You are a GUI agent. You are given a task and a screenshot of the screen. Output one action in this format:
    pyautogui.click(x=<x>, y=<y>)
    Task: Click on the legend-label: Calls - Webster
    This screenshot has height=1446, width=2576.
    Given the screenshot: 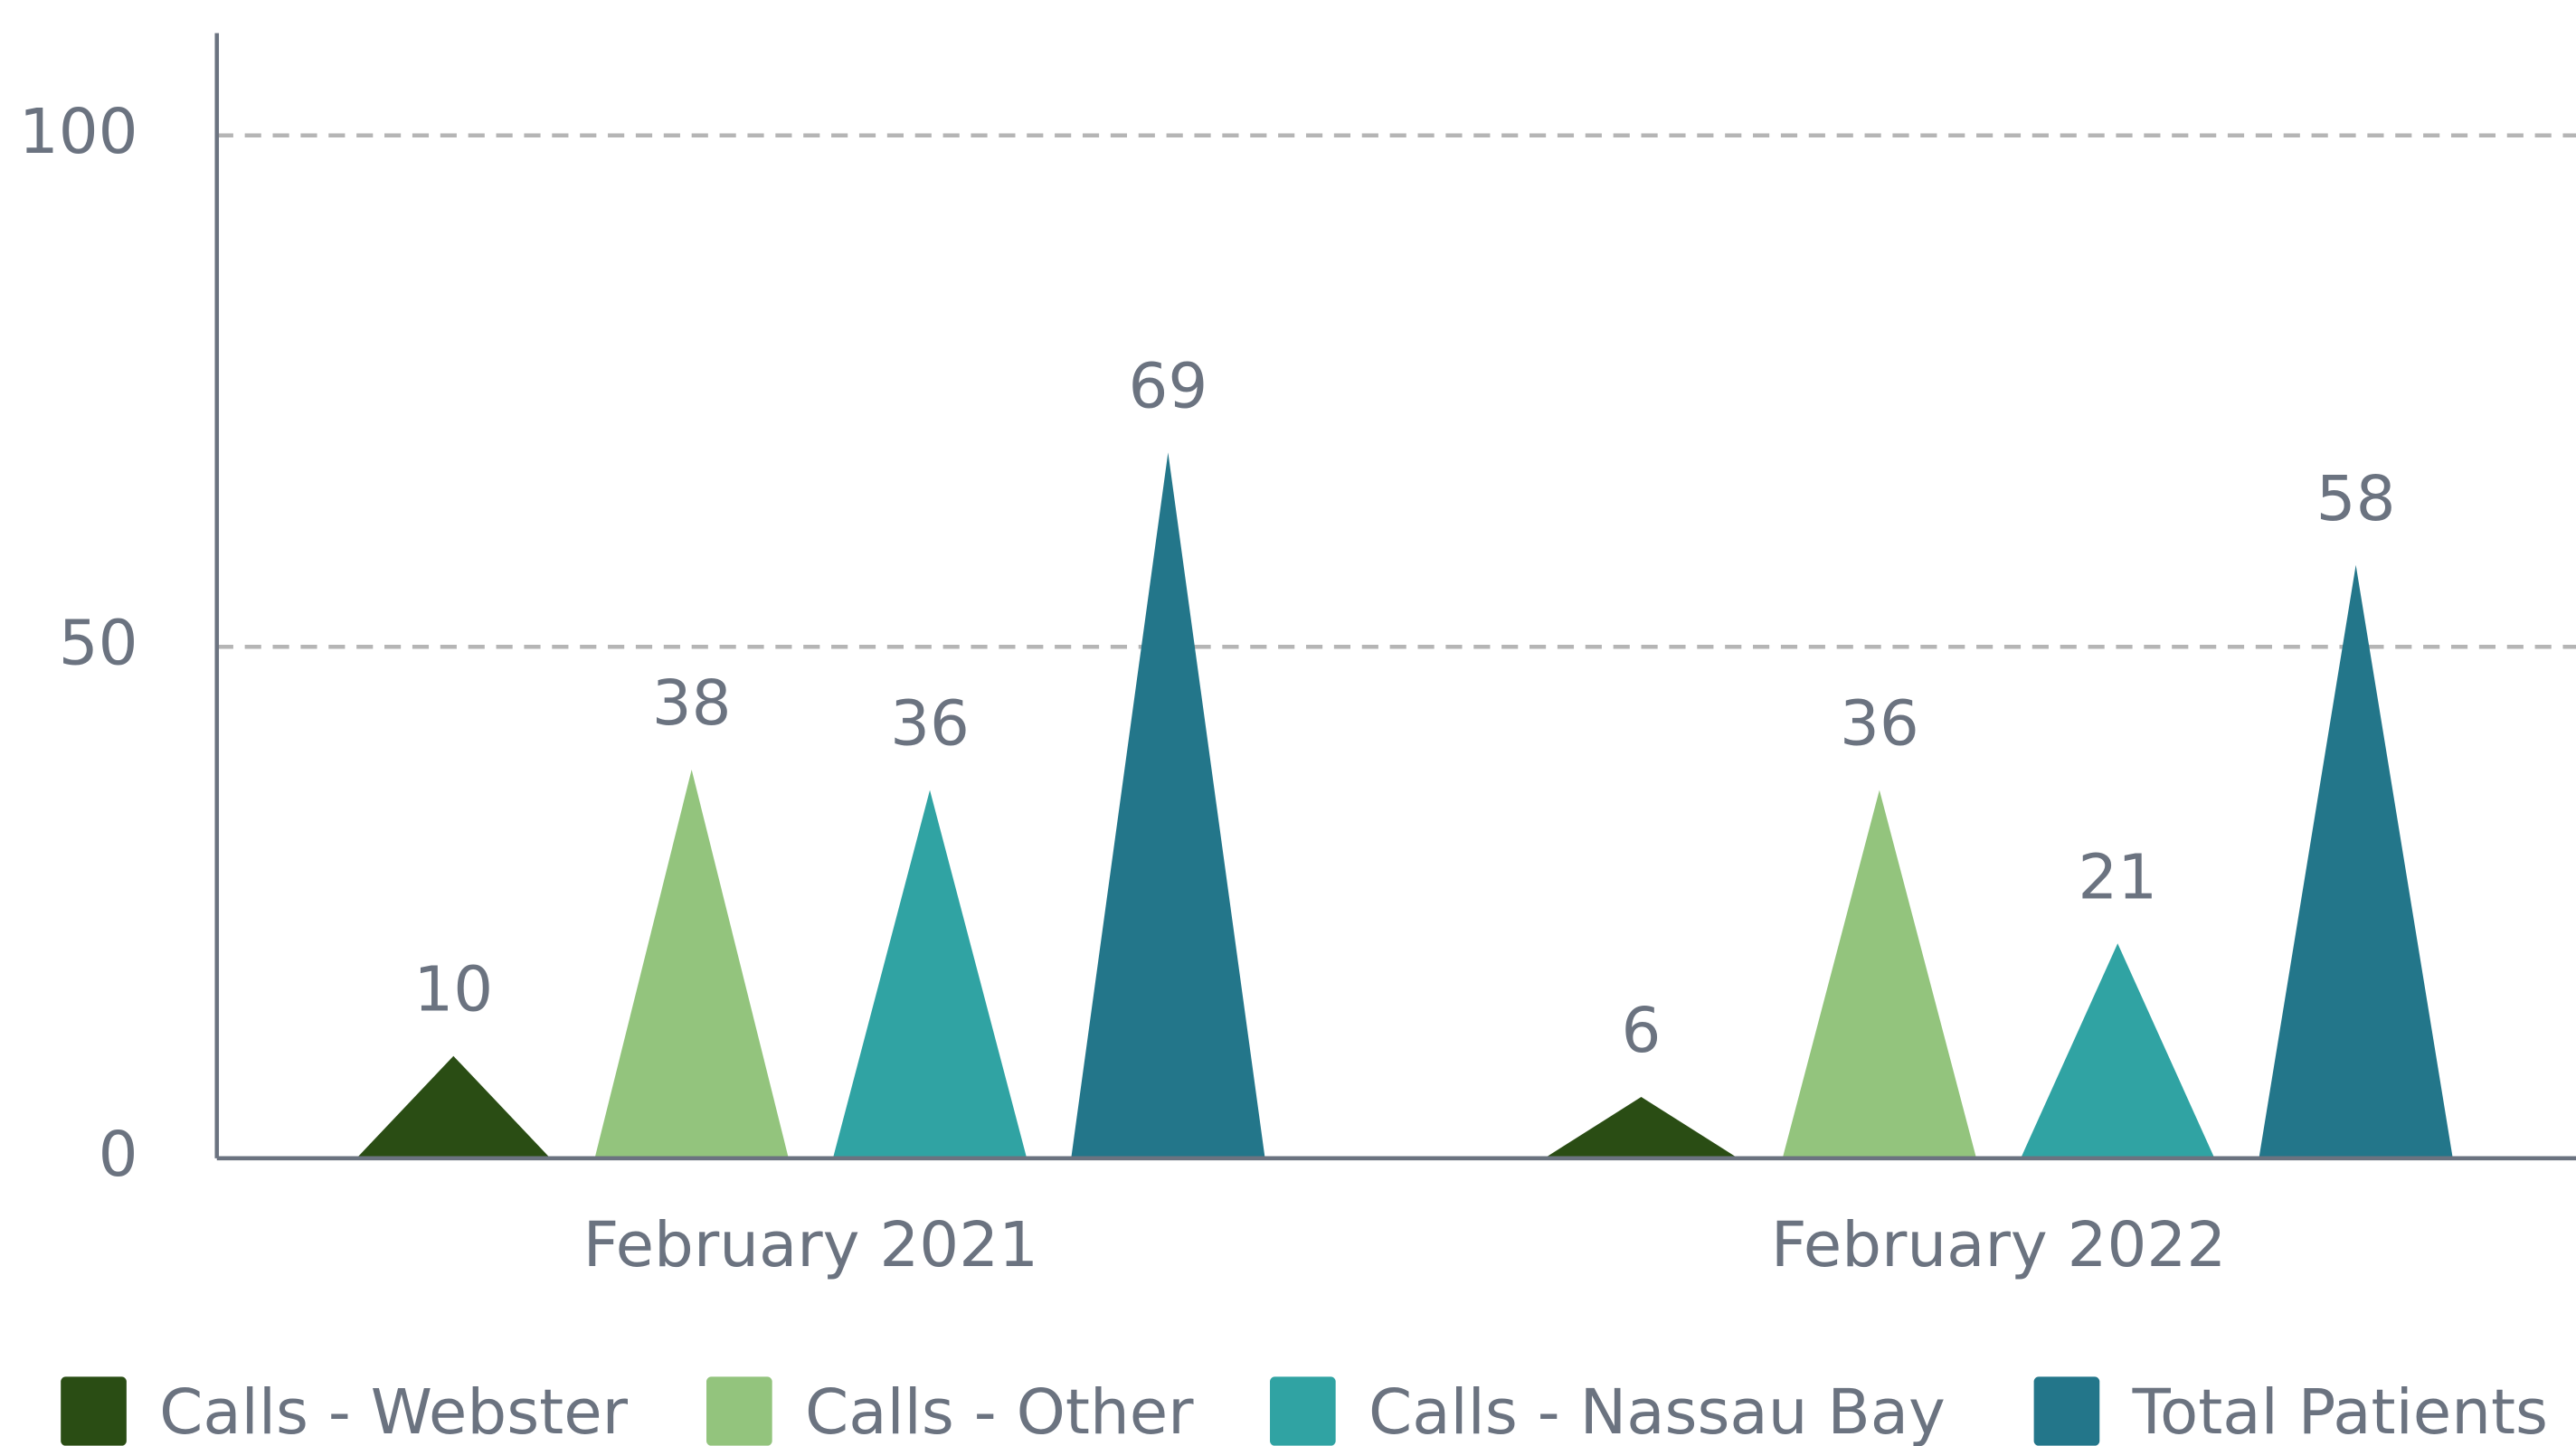 What is the action you would take?
    pyautogui.click(x=394, y=1411)
    